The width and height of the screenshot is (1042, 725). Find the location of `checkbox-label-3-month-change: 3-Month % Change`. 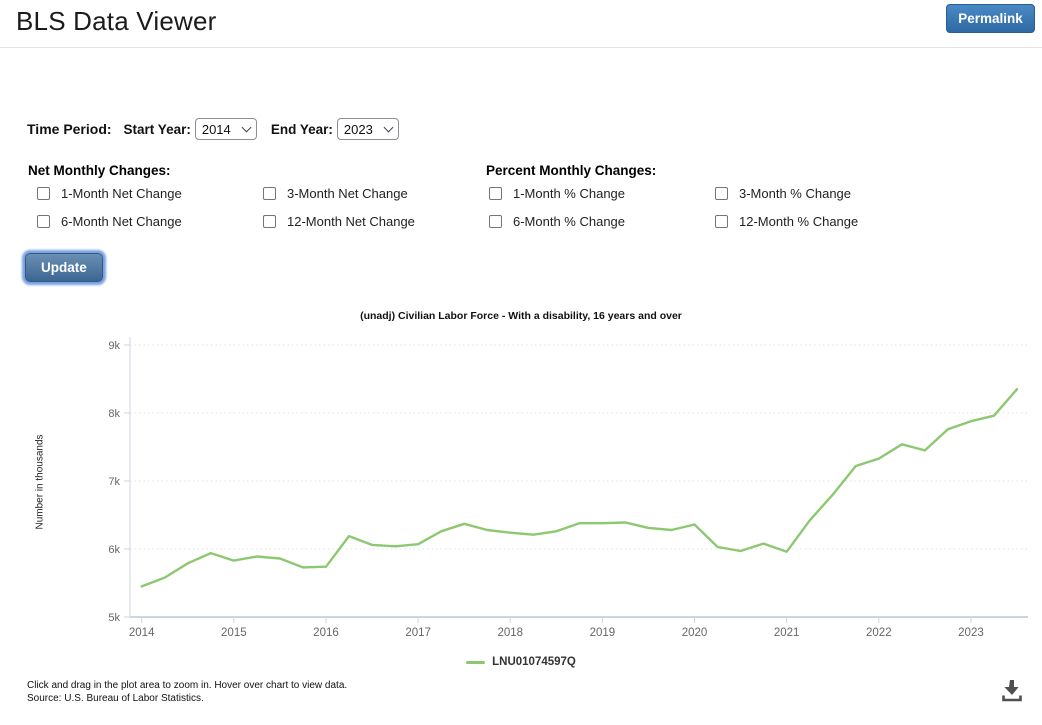

checkbox-label-3-month-change: 3-Month % Change is located at coordinates (795, 193).